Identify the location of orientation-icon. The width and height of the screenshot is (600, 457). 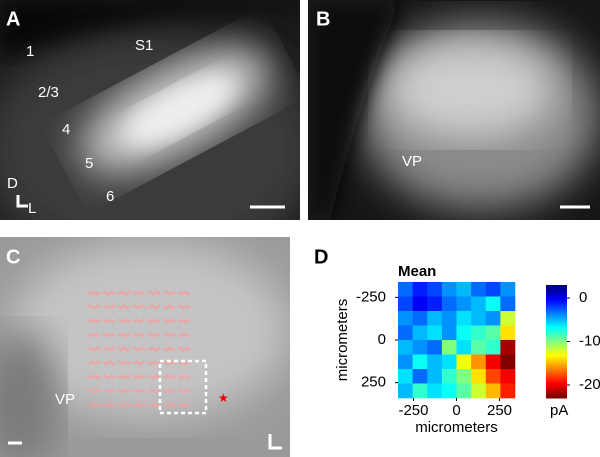
(22, 201).